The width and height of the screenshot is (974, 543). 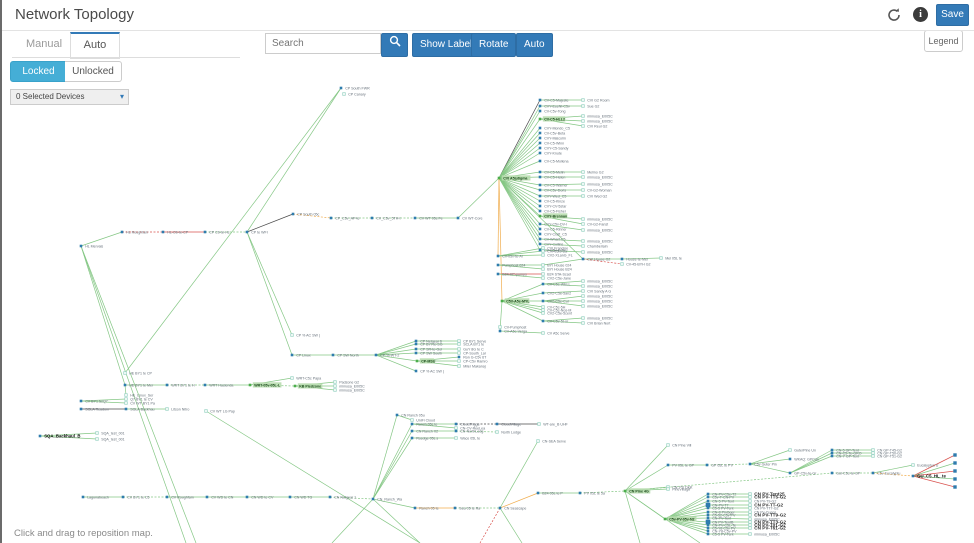 I want to click on search-input, so click(x=323, y=43).